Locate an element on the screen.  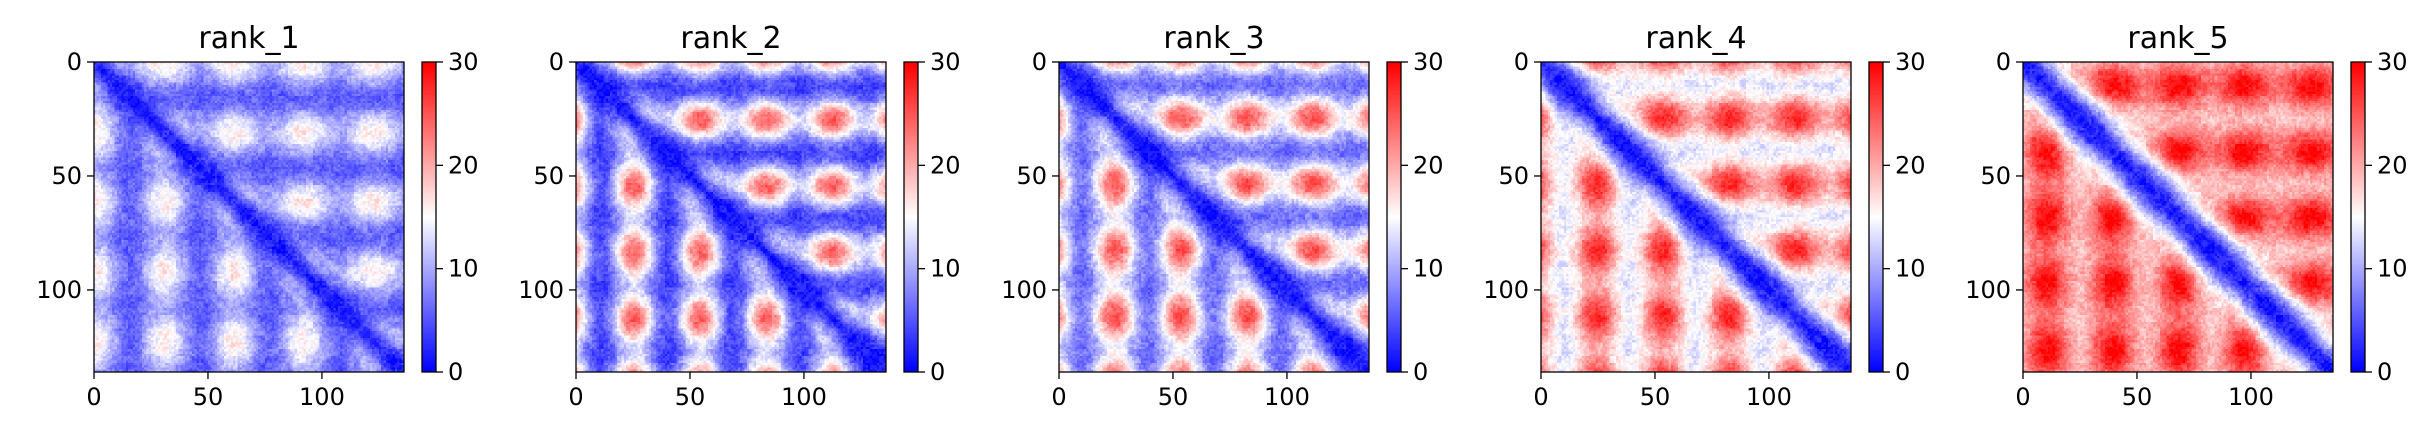
panel-title: rank_3 is located at coordinates (1213, 38).